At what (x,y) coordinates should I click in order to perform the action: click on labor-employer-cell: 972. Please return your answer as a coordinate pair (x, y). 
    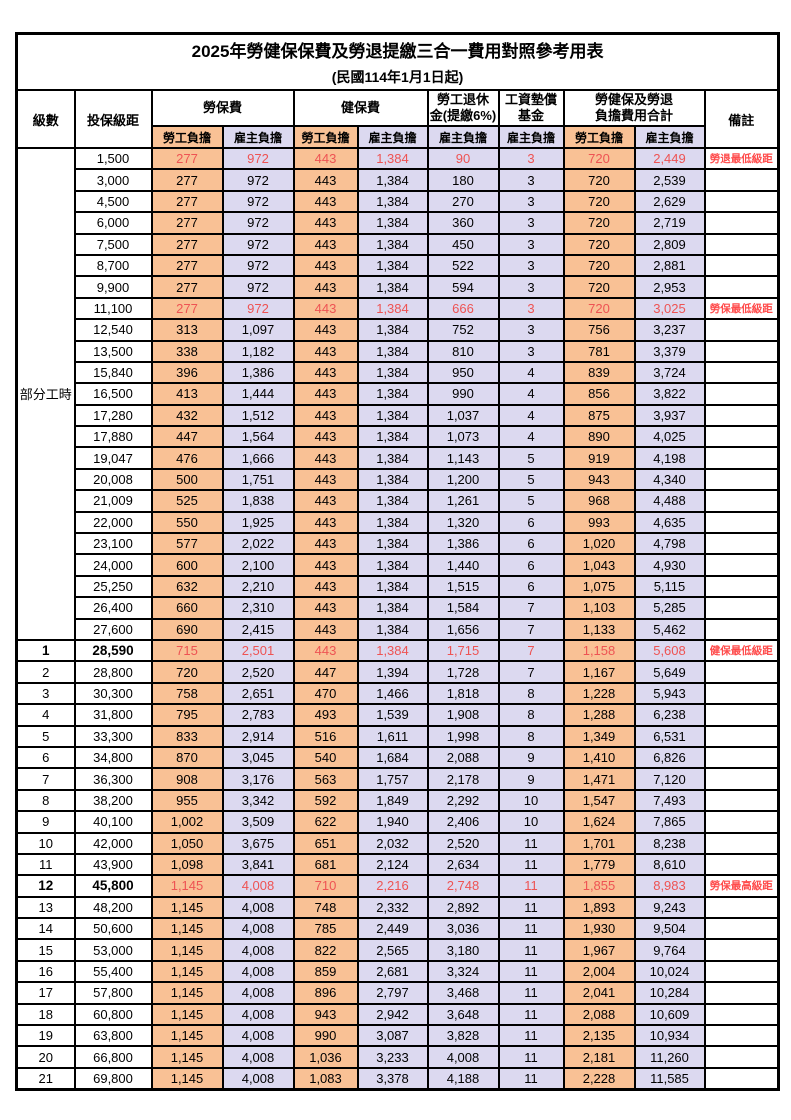
    Looking at the image, I should click on (258, 158).